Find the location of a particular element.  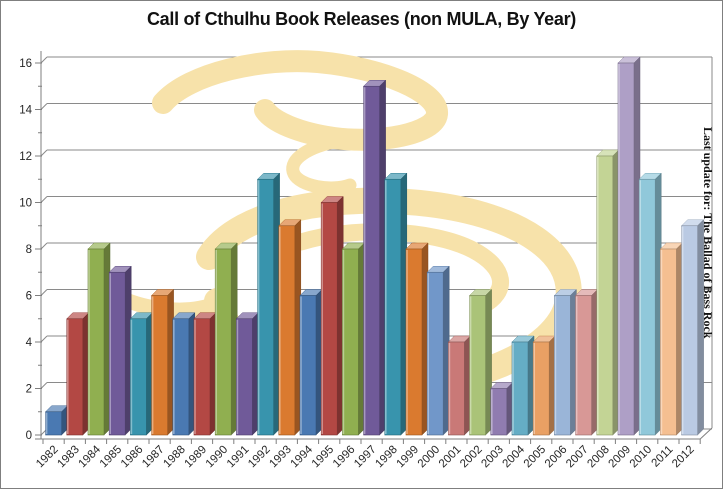

x-tick-label: 1983 is located at coordinates (68, 457).